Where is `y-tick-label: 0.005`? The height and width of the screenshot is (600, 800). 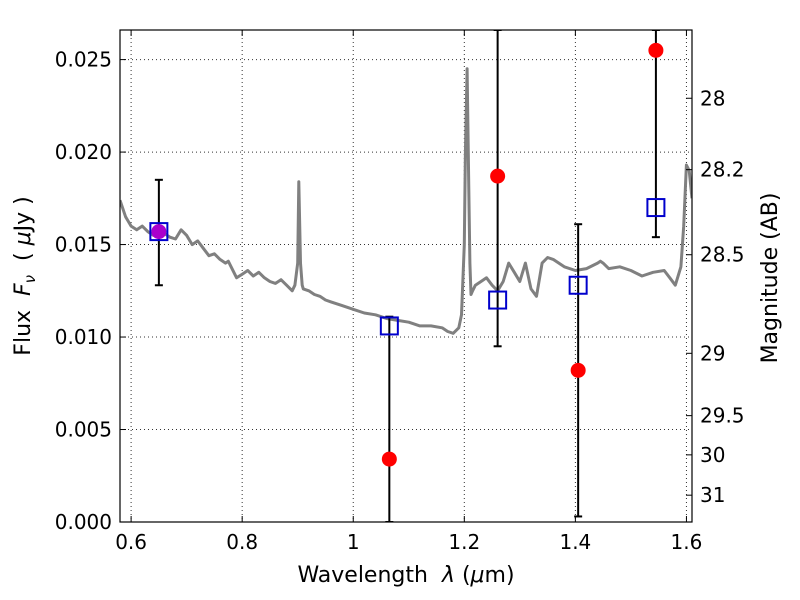 y-tick-label: 0.005 is located at coordinates (83, 430).